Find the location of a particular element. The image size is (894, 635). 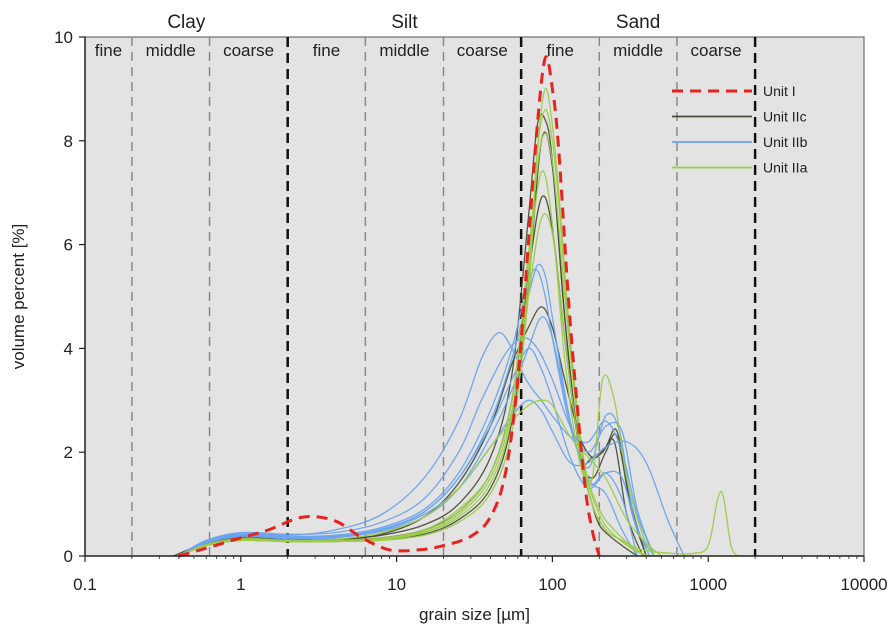

class-label: Clay is located at coordinates (186, 22).